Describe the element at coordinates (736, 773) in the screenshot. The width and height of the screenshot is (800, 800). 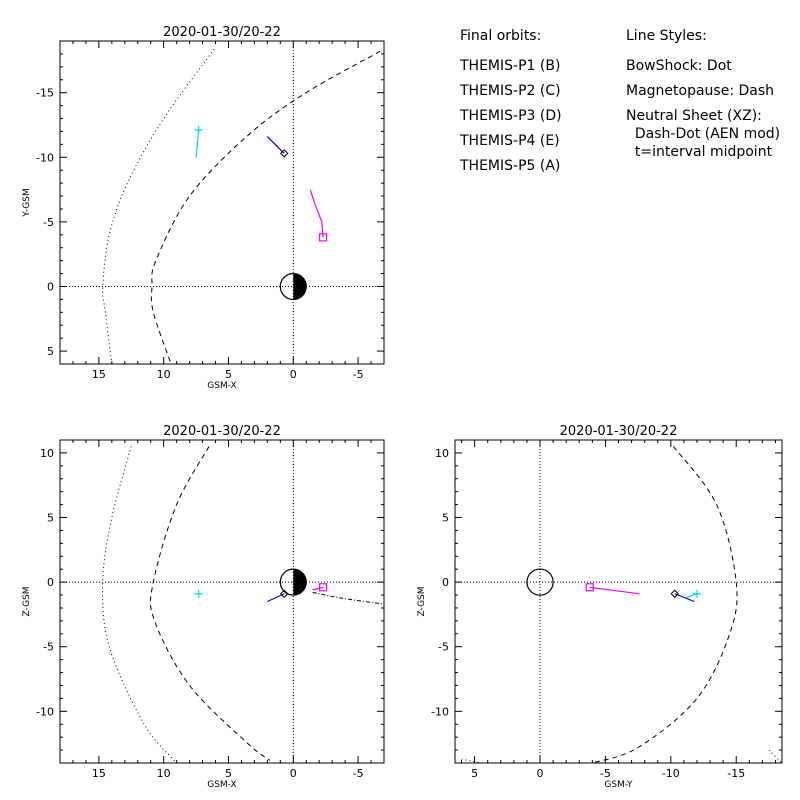
I see `x-tick-label: -15` at that location.